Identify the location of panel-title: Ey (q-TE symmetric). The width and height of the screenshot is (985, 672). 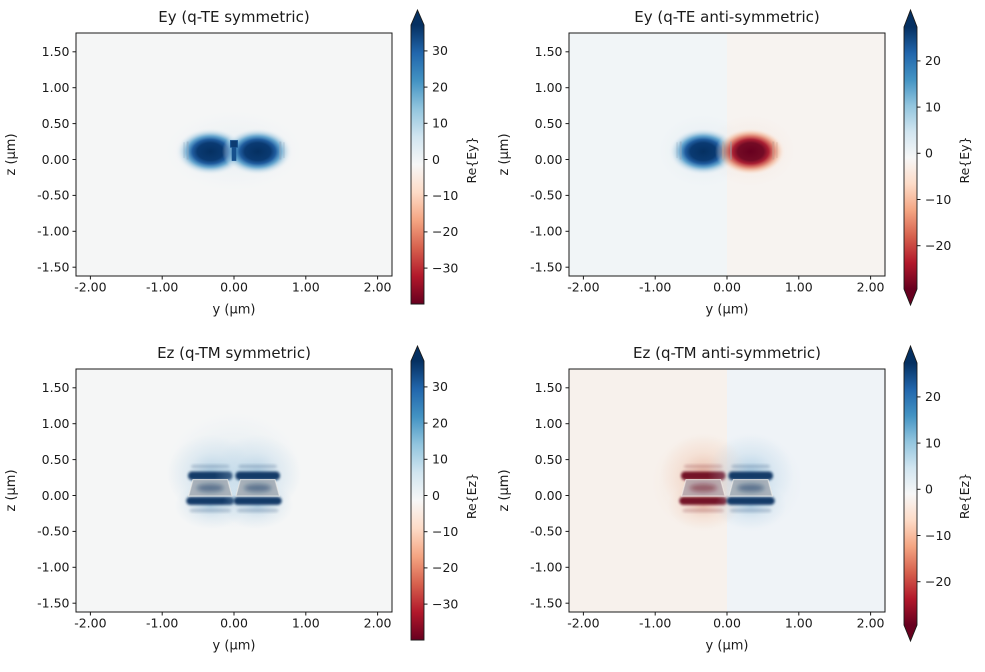
(233, 17).